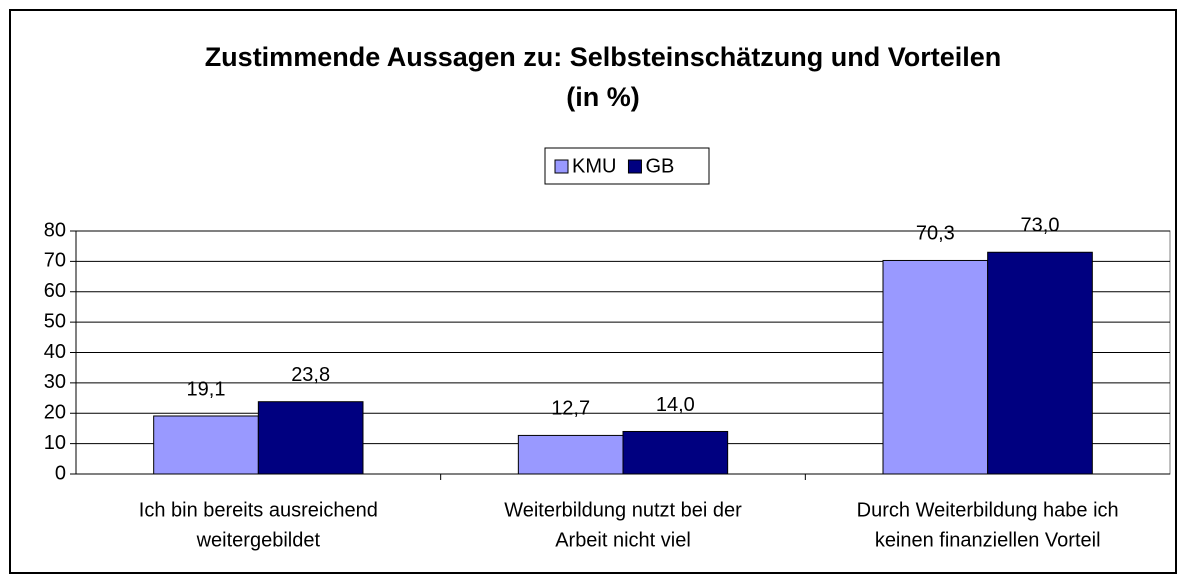 The height and width of the screenshot is (579, 1184). I want to click on x-tick-label: weitergebildet, so click(258, 540).